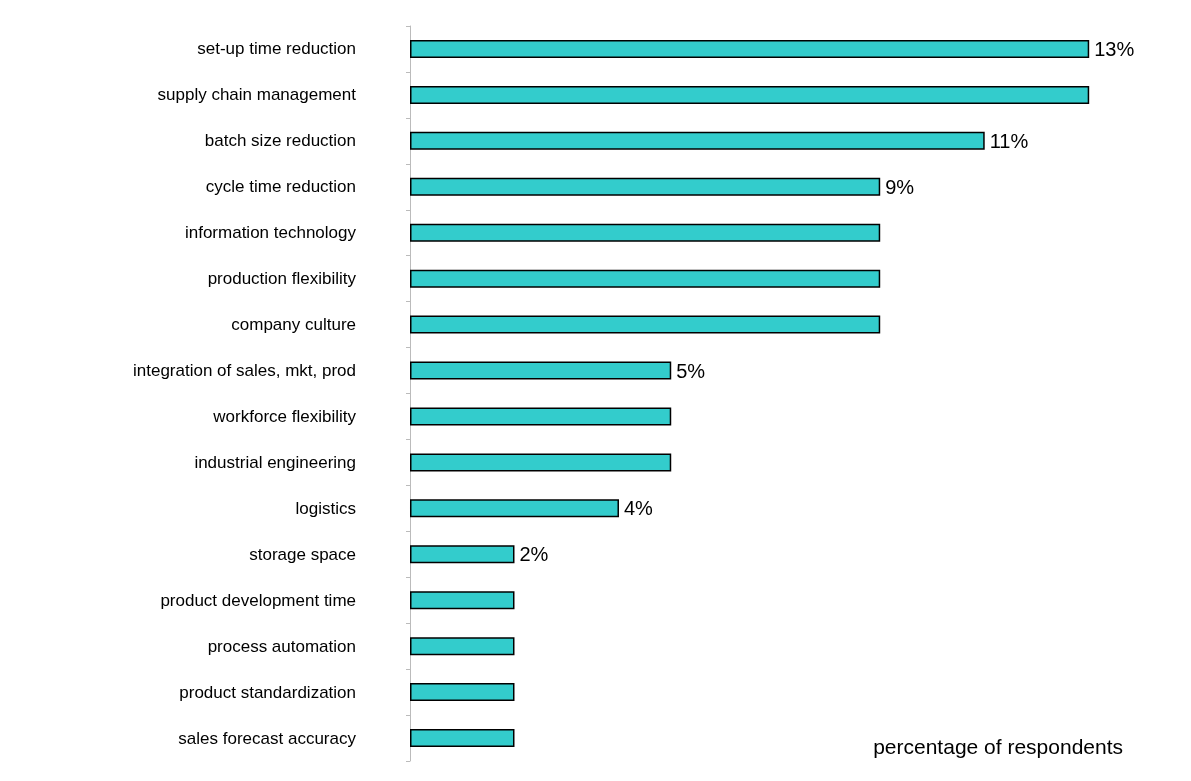 The height and width of the screenshot is (781, 1191). I want to click on y-tick-label: sales forecast accuracy, so click(267, 738).